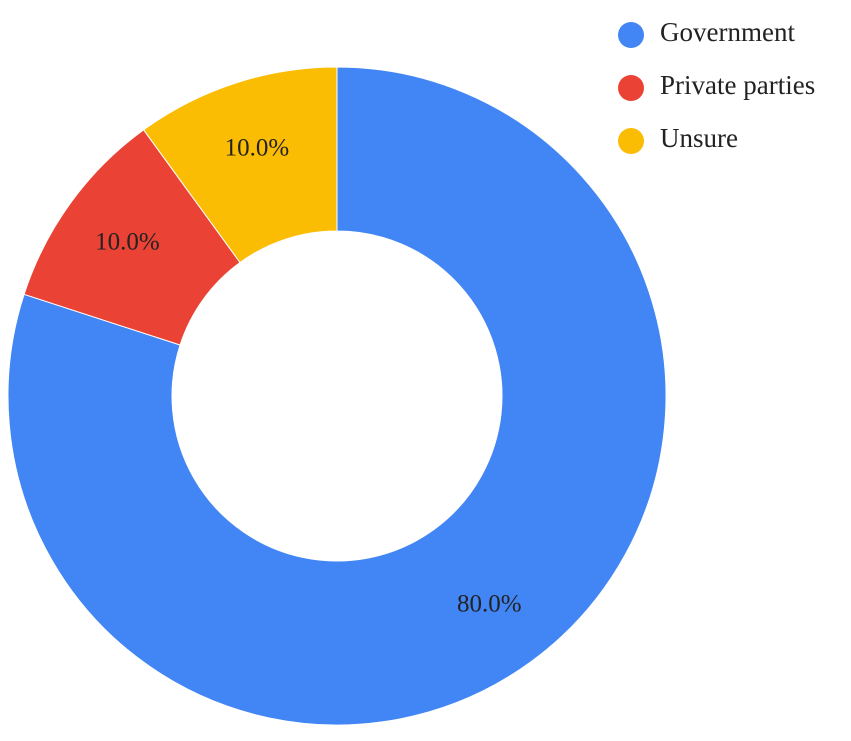 The width and height of the screenshot is (851, 741). I want to click on legend: Government Private parties Unsure, so click(716, 85).